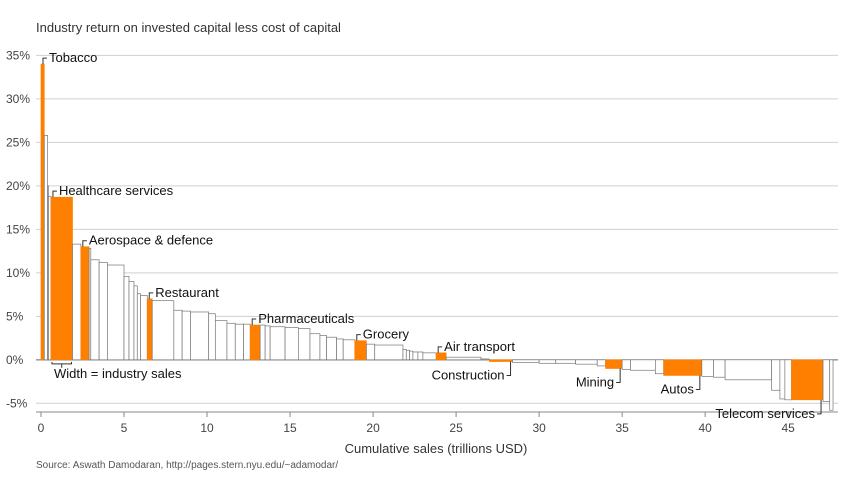 This screenshot has width=850, height=486. What do you see at coordinates (18, 273) in the screenshot?
I see `y-tick-label: 10%` at bounding box center [18, 273].